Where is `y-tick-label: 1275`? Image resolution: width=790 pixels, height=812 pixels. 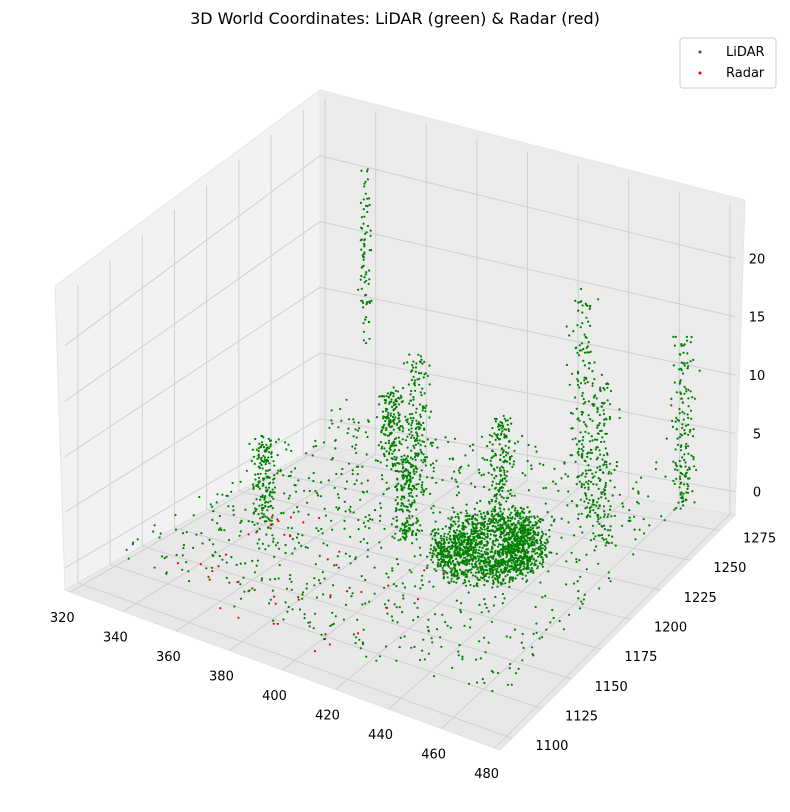
y-tick-label: 1275 is located at coordinates (759, 538).